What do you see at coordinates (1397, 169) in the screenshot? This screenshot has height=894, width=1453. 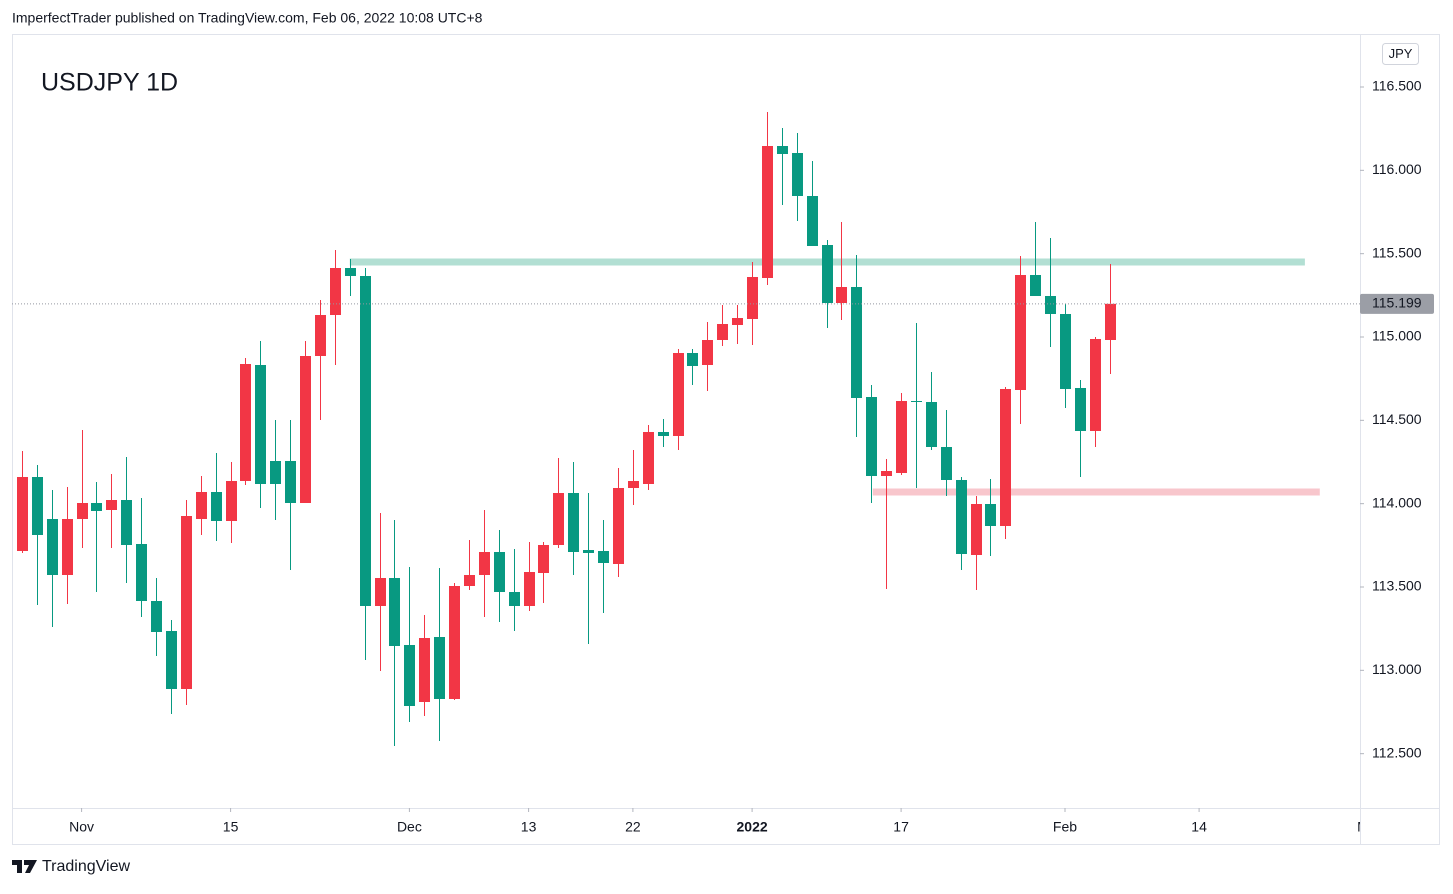 I see `y-tick-label: 116.000` at bounding box center [1397, 169].